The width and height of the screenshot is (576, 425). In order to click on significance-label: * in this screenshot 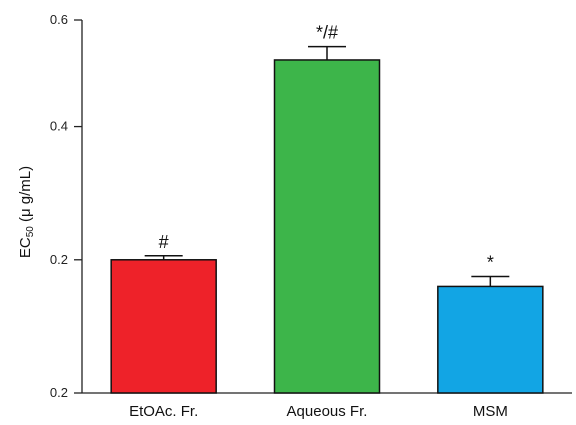, I will do `click(490, 262)`.